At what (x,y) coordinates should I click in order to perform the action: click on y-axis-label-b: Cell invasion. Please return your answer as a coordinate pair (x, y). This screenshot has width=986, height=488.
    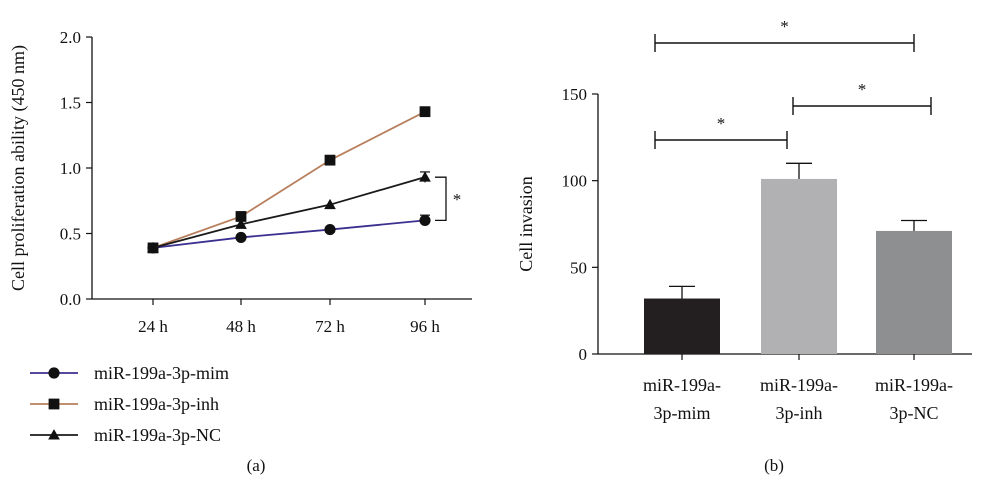
    Looking at the image, I should click on (526, 224).